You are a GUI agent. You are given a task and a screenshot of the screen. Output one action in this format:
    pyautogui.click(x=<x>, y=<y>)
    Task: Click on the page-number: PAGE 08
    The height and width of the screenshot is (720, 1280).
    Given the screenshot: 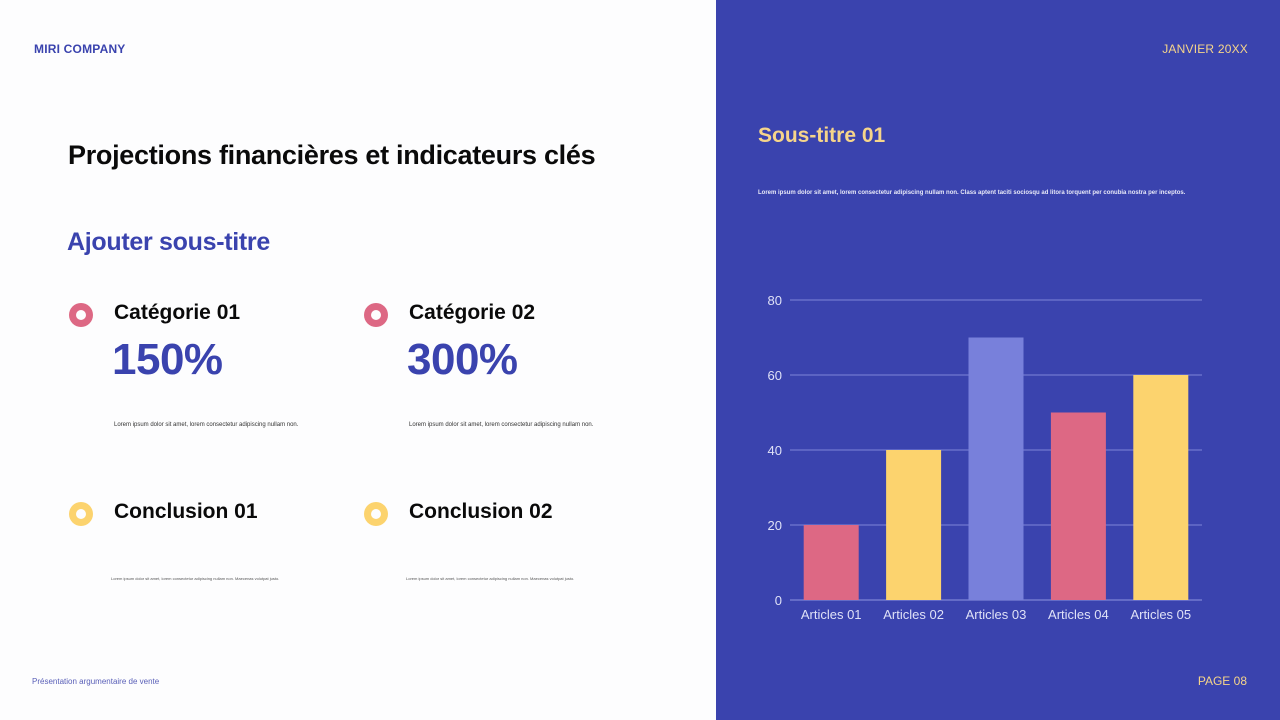 What is the action you would take?
    pyautogui.click(x=1222, y=681)
    